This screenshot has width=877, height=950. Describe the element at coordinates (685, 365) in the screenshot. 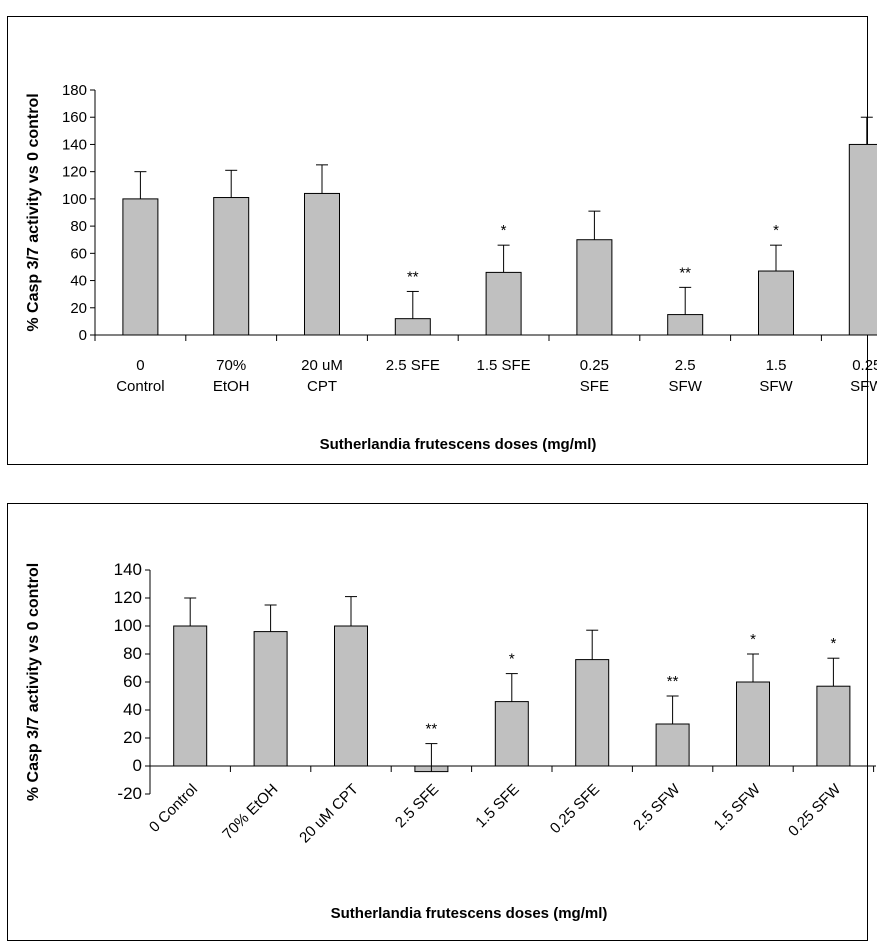

I see `x-tick-label: 2.5` at that location.